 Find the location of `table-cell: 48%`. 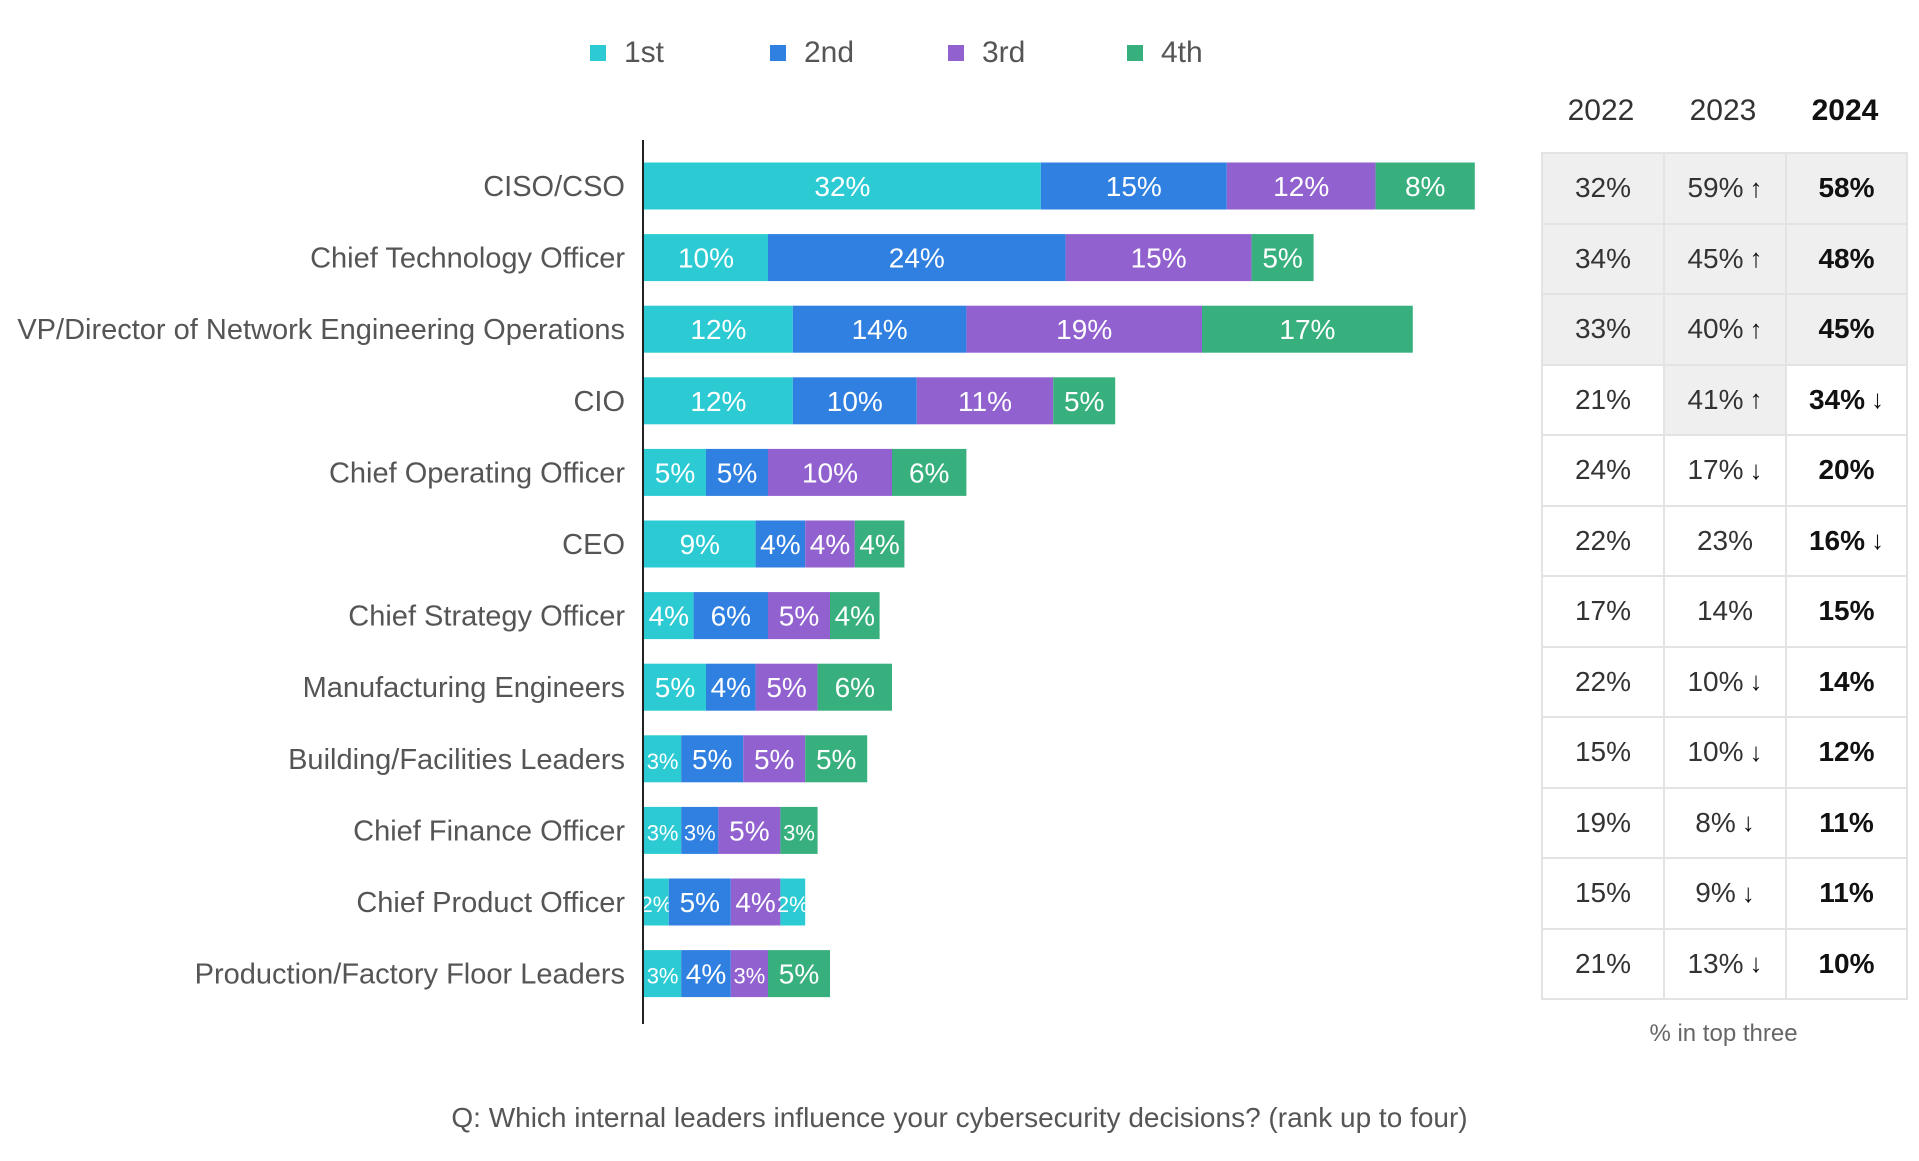

table-cell: 48% is located at coordinates (1847, 259).